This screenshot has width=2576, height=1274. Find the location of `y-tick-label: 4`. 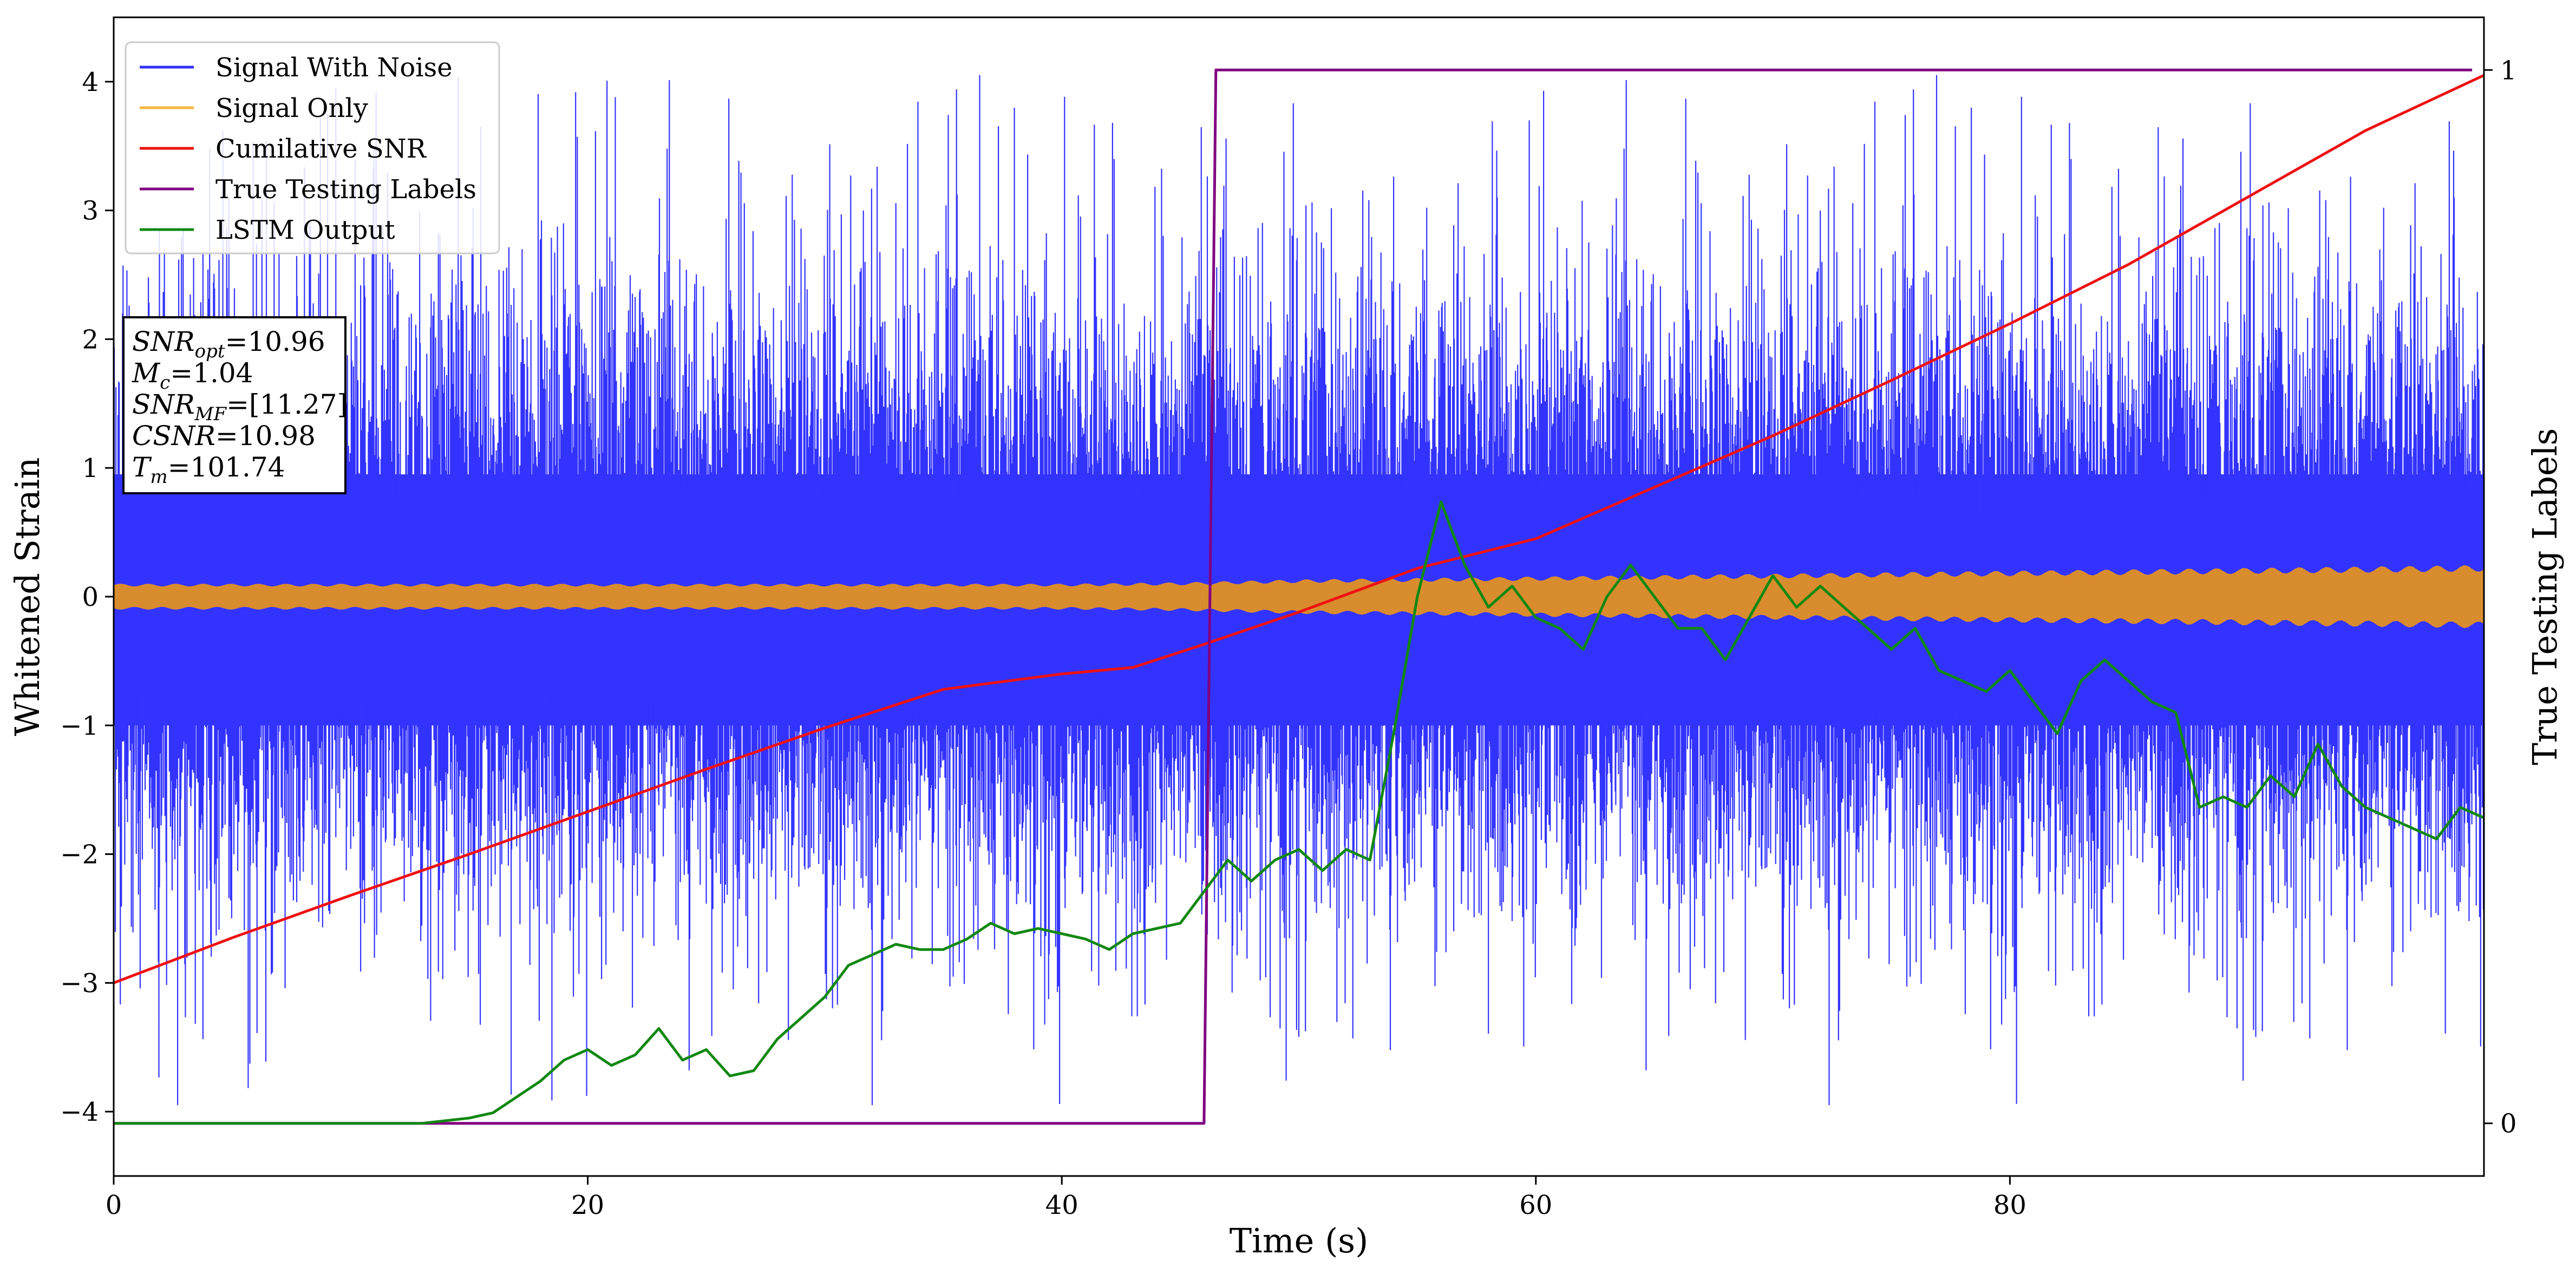

y-tick-label: 4 is located at coordinates (90, 82).